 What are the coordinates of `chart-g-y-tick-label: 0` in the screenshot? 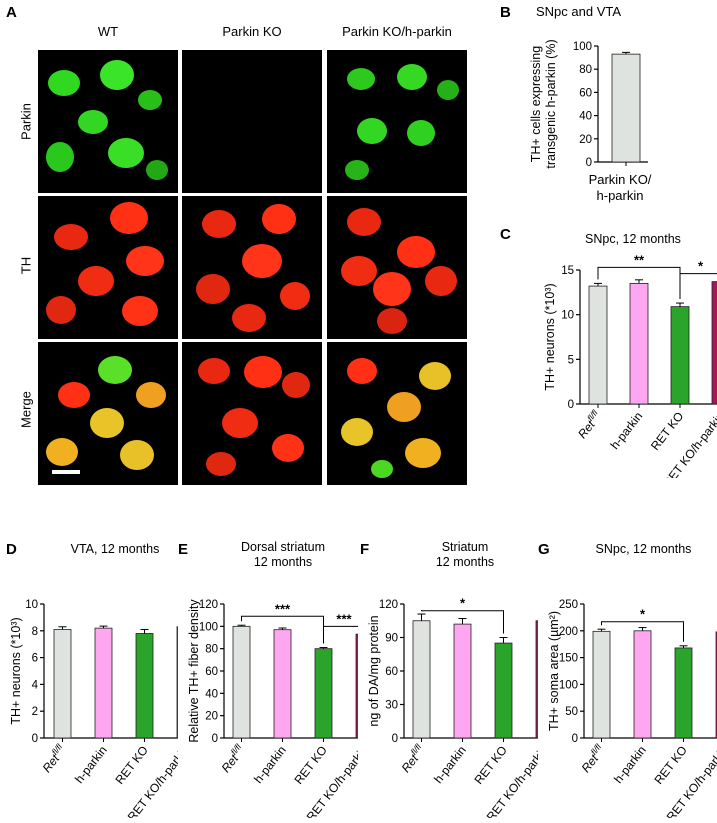 It's located at (575, 739).